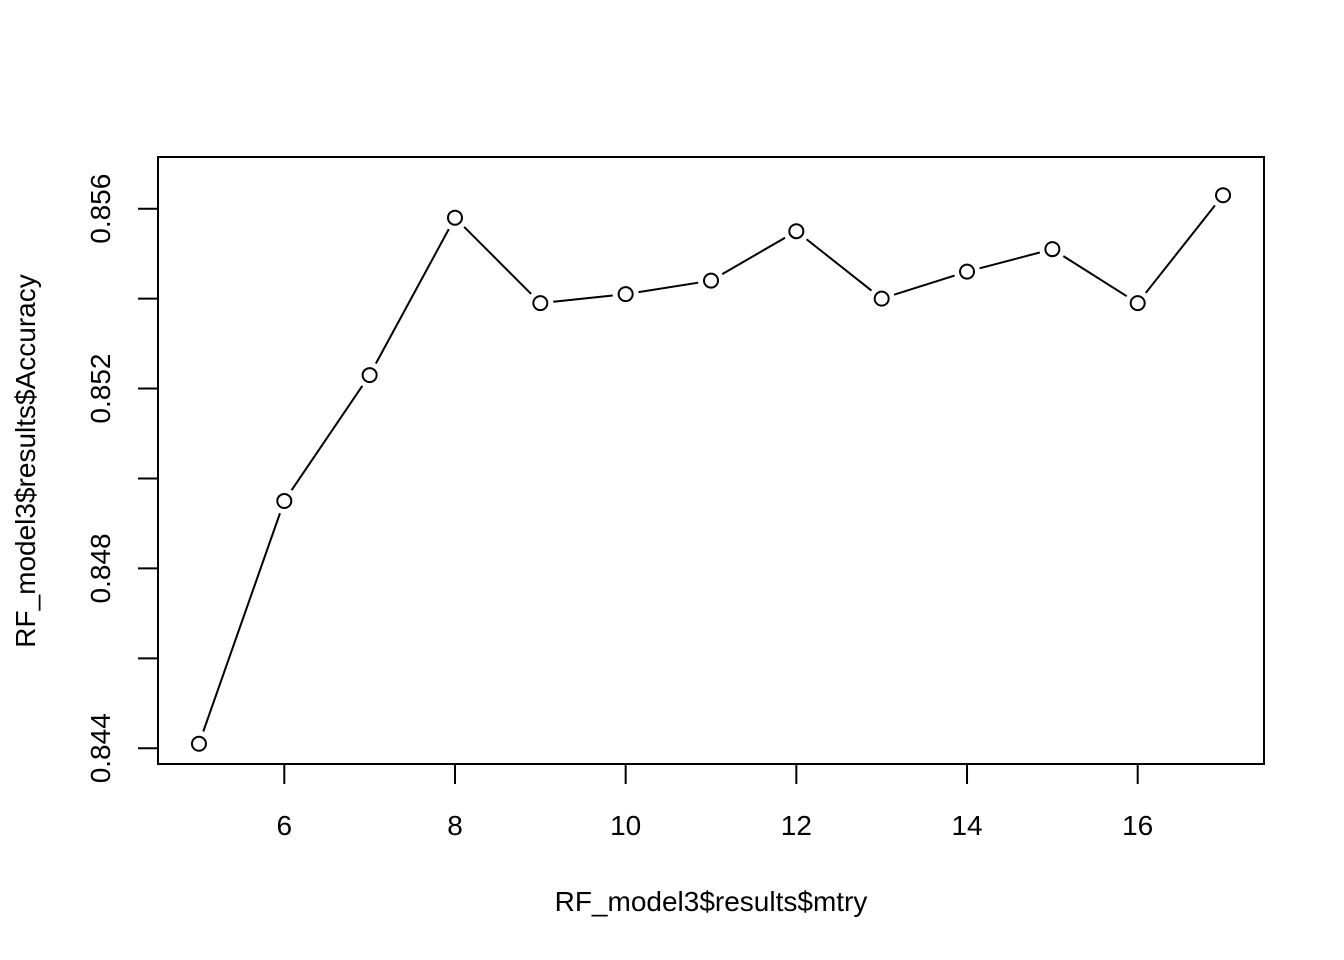 This screenshot has width=1344, height=960. Describe the element at coordinates (100, 209) in the screenshot. I see `y-tick-label: 0.856` at that location.